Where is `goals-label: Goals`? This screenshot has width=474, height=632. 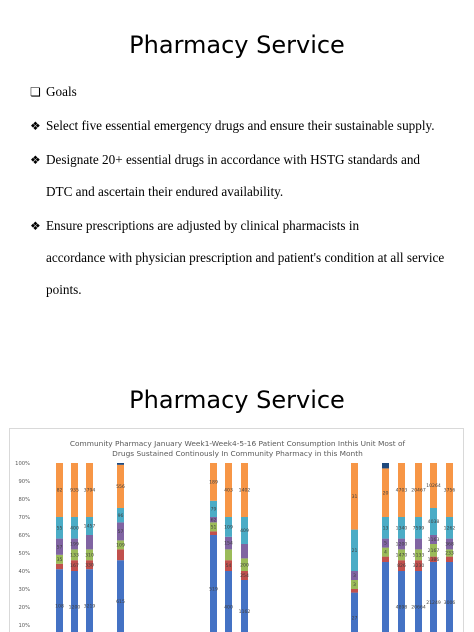
goals-label: Goals is located at coordinates (61, 91).